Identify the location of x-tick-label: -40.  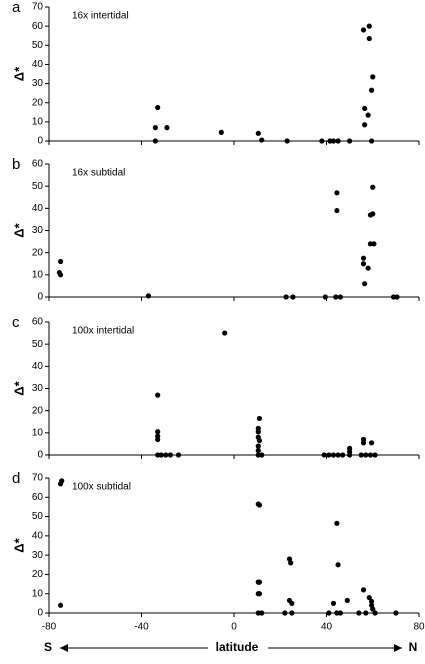
(141, 627).